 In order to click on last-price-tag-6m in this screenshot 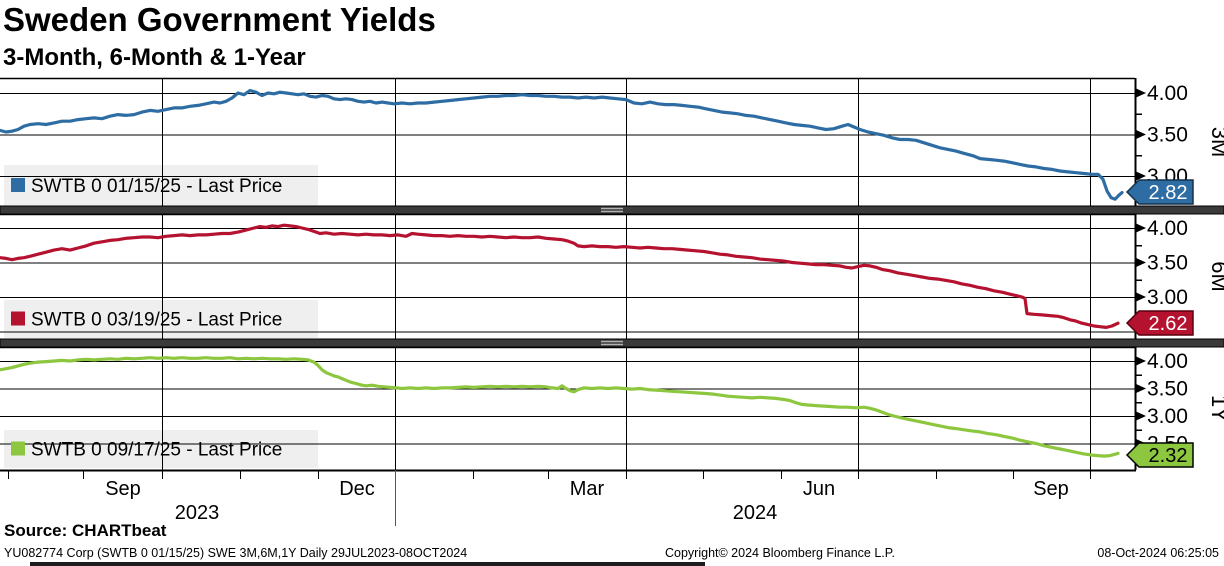, I will do `click(1159, 323)`.